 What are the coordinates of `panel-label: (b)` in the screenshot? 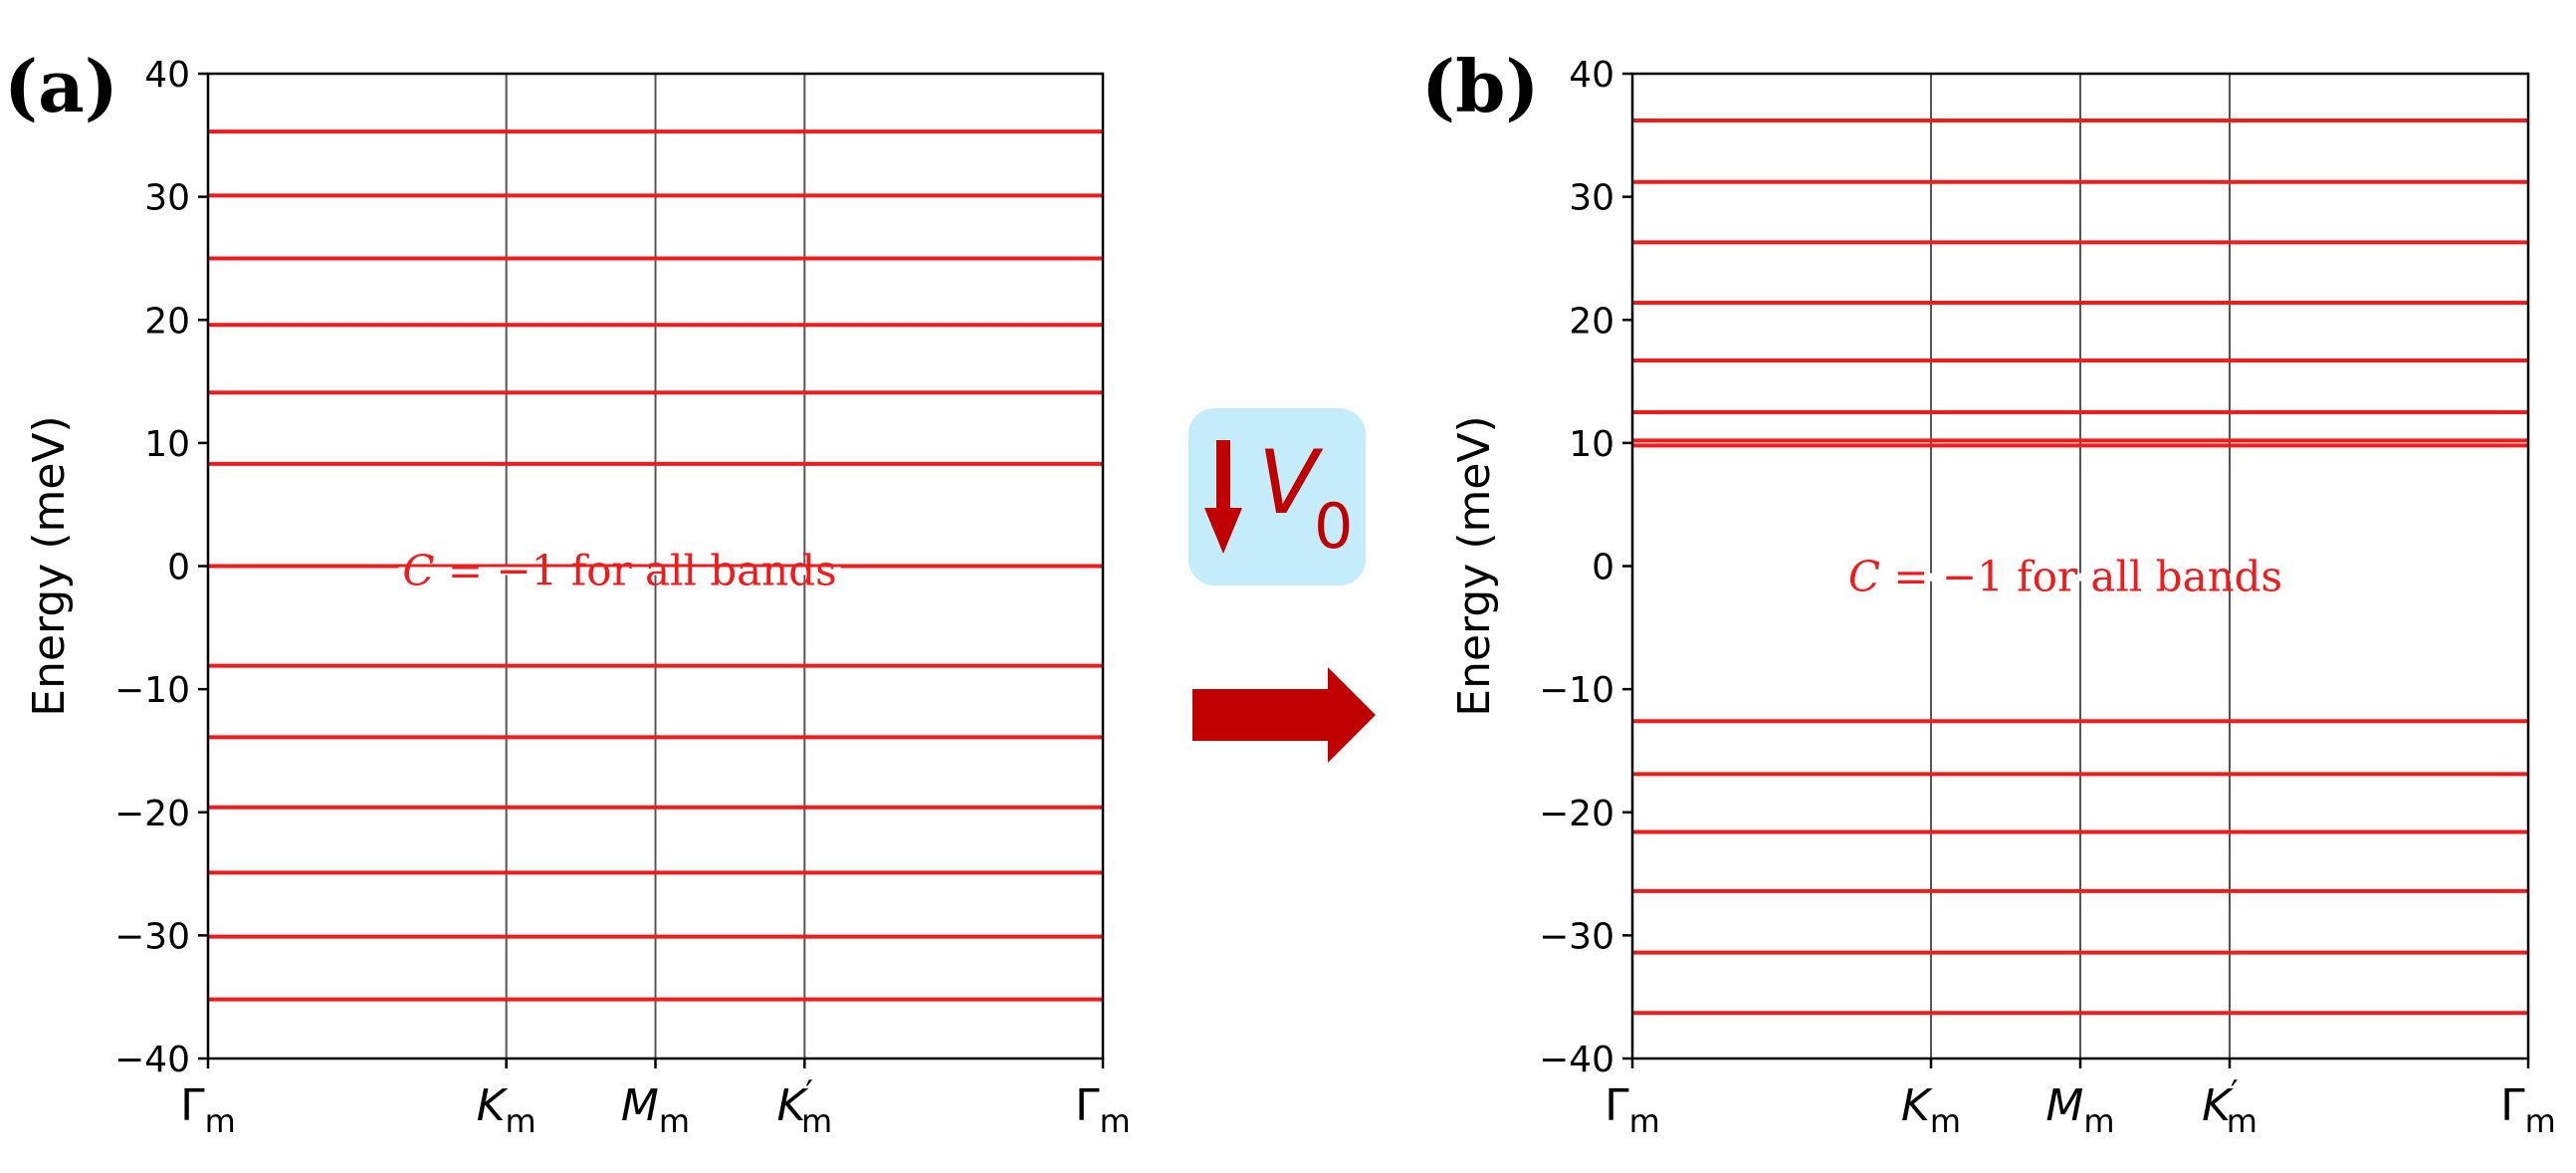 It's located at (1480, 86).